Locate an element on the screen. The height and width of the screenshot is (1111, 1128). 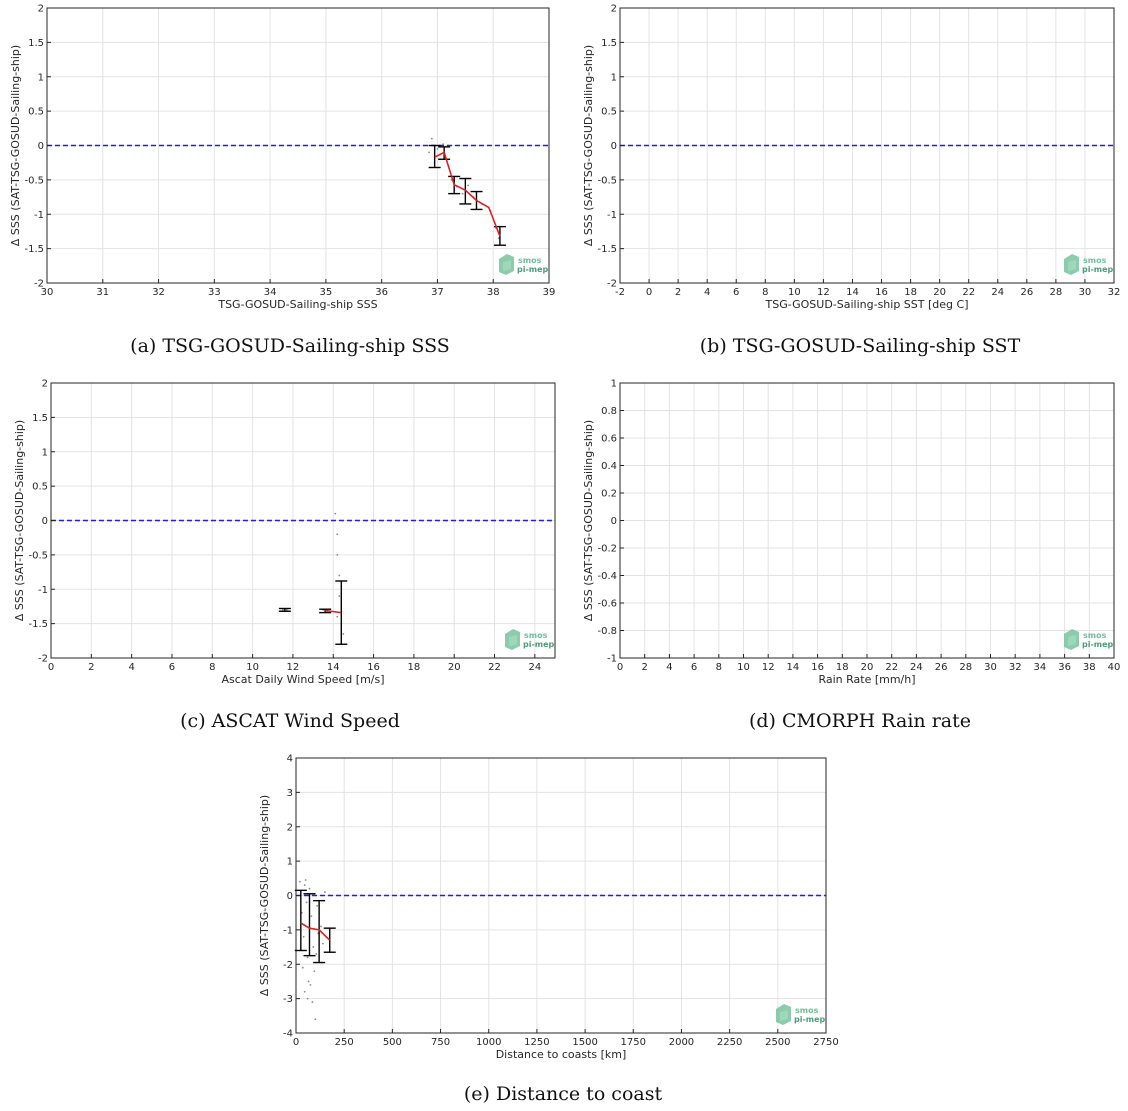
x-tick-label: 0 is located at coordinates (649, 292).